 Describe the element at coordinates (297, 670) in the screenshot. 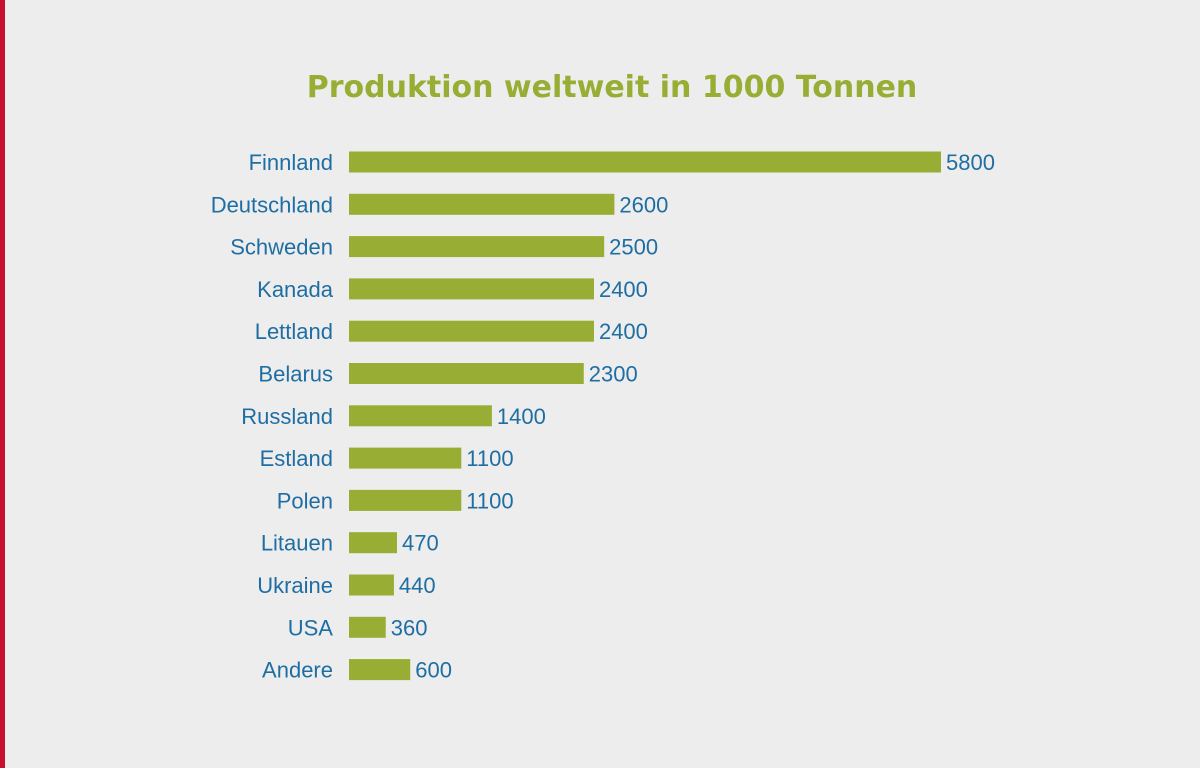

I see `category-label: Andere` at that location.